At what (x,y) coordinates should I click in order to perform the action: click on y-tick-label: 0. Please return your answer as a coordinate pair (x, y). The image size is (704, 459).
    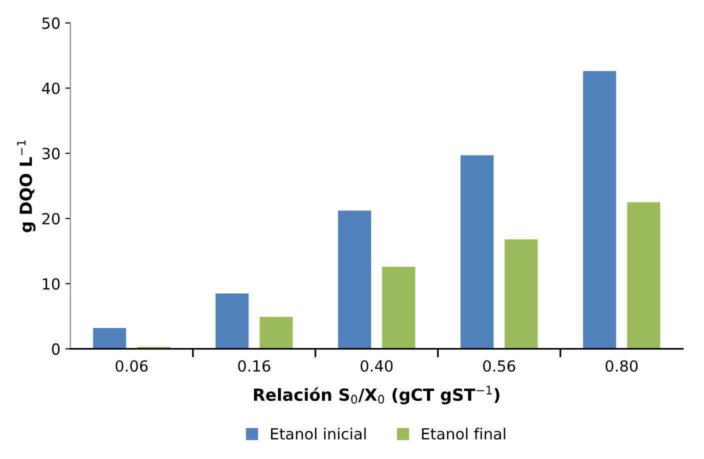
    Looking at the image, I should click on (56, 349).